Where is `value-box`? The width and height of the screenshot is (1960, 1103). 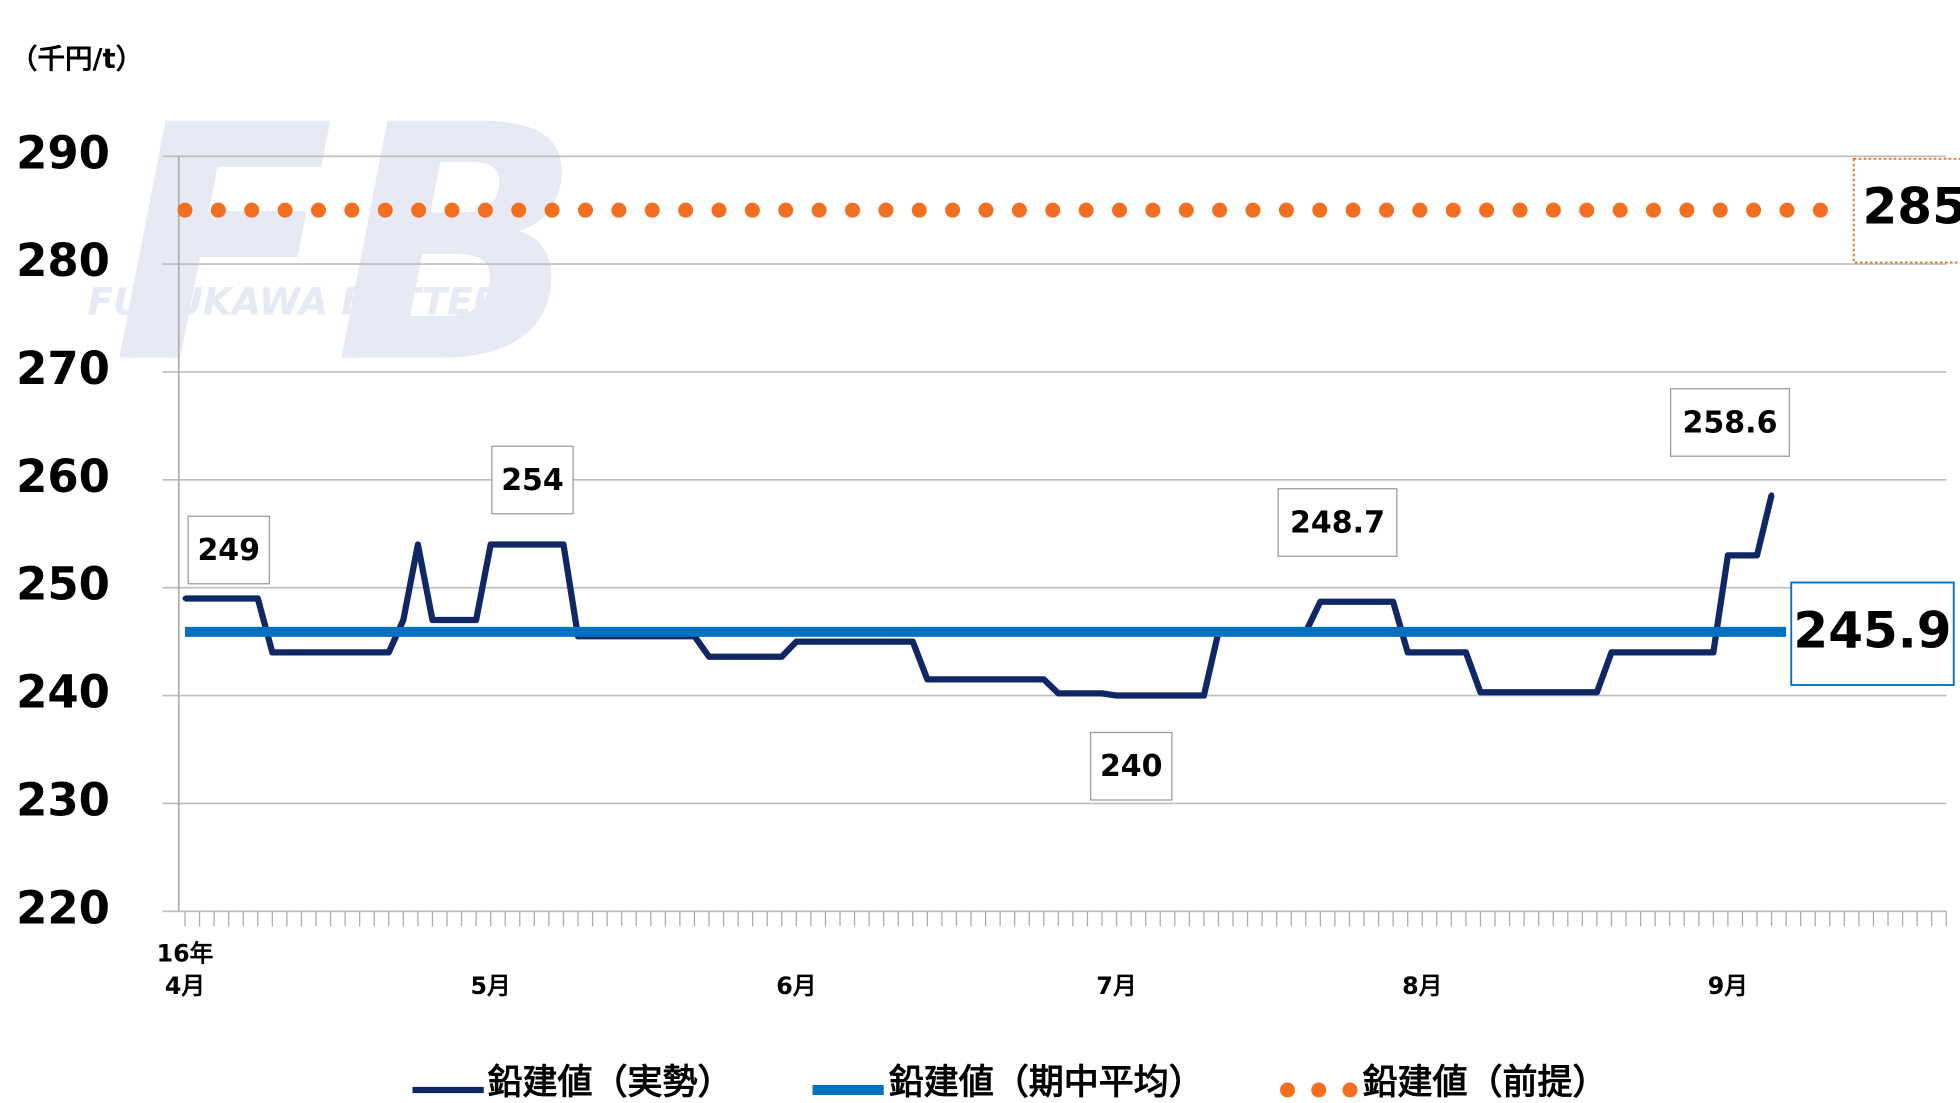 value-box is located at coordinates (1906, 210).